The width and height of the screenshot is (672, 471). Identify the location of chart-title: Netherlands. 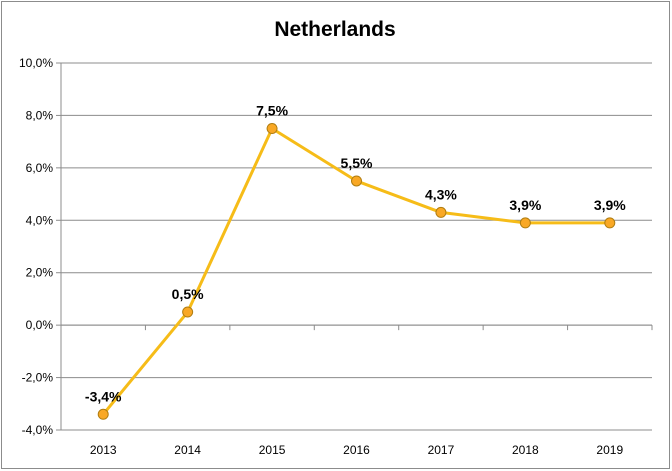
(334, 29).